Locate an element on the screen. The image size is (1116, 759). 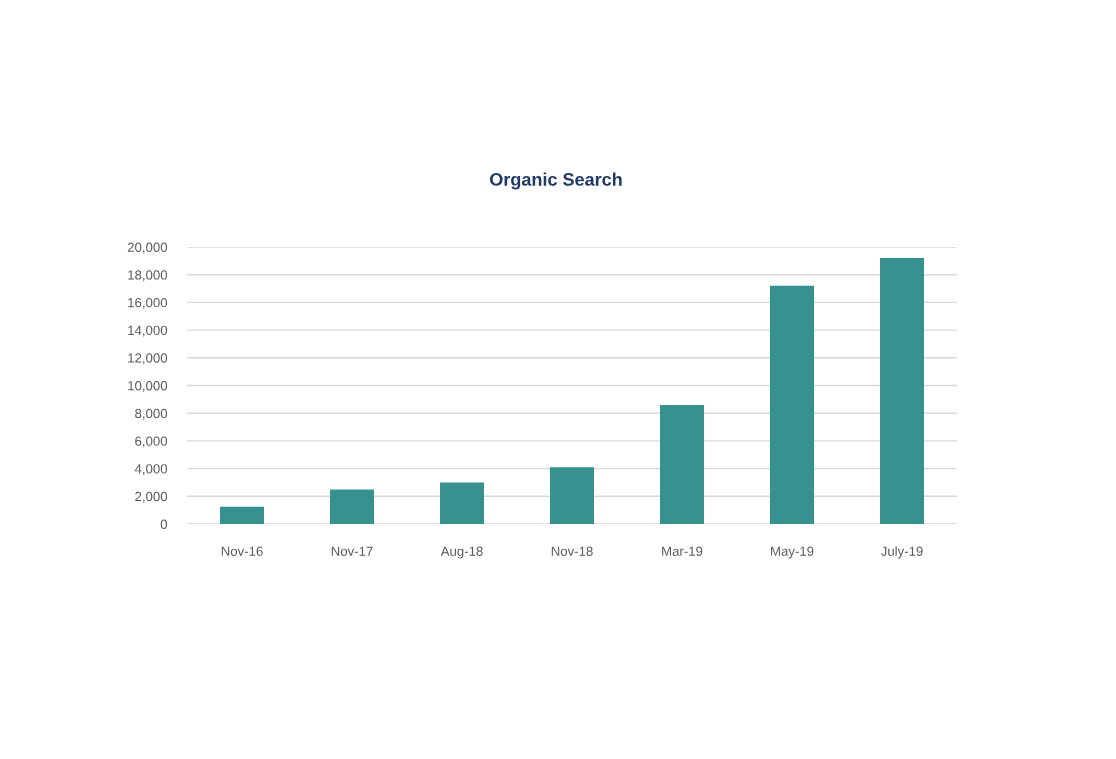
x-tick-label: Nov-18 is located at coordinates (572, 551).